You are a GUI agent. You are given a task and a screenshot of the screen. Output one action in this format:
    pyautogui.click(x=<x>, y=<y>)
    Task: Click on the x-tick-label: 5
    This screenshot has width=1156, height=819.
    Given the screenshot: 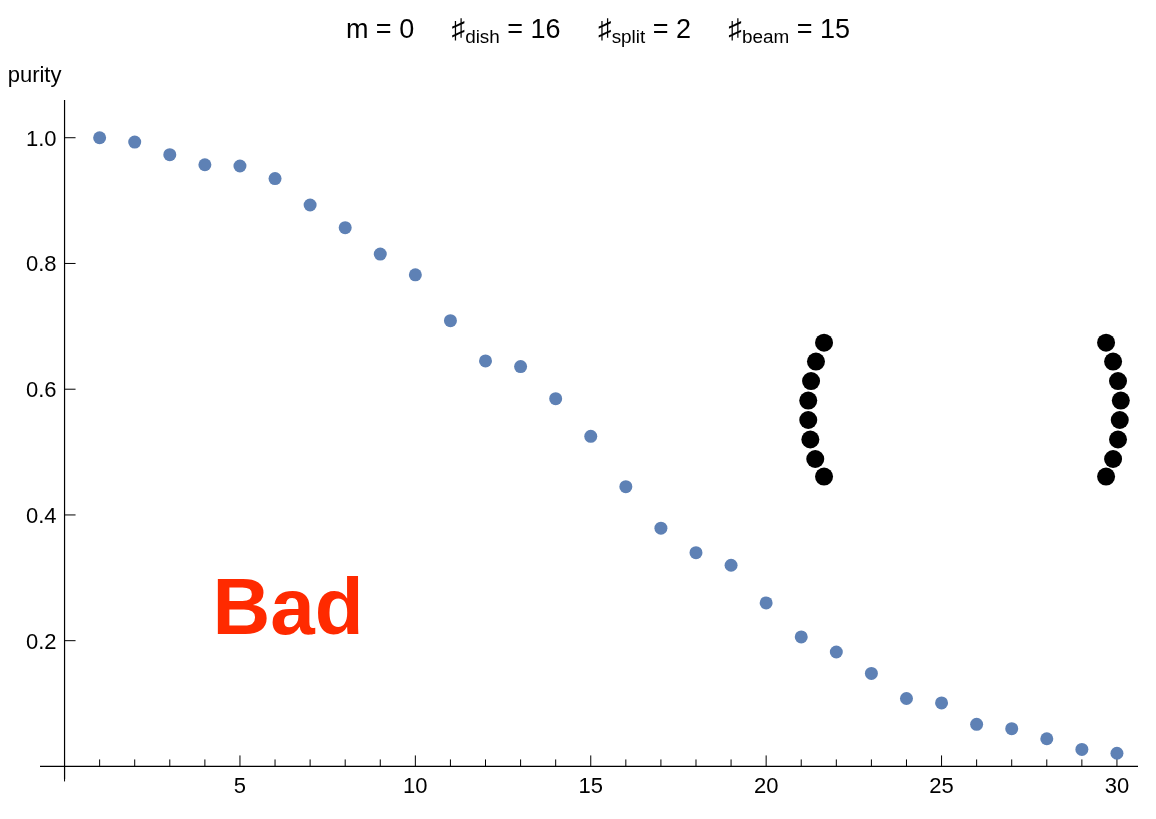 What is the action you would take?
    pyautogui.click(x=240, y=786)
    